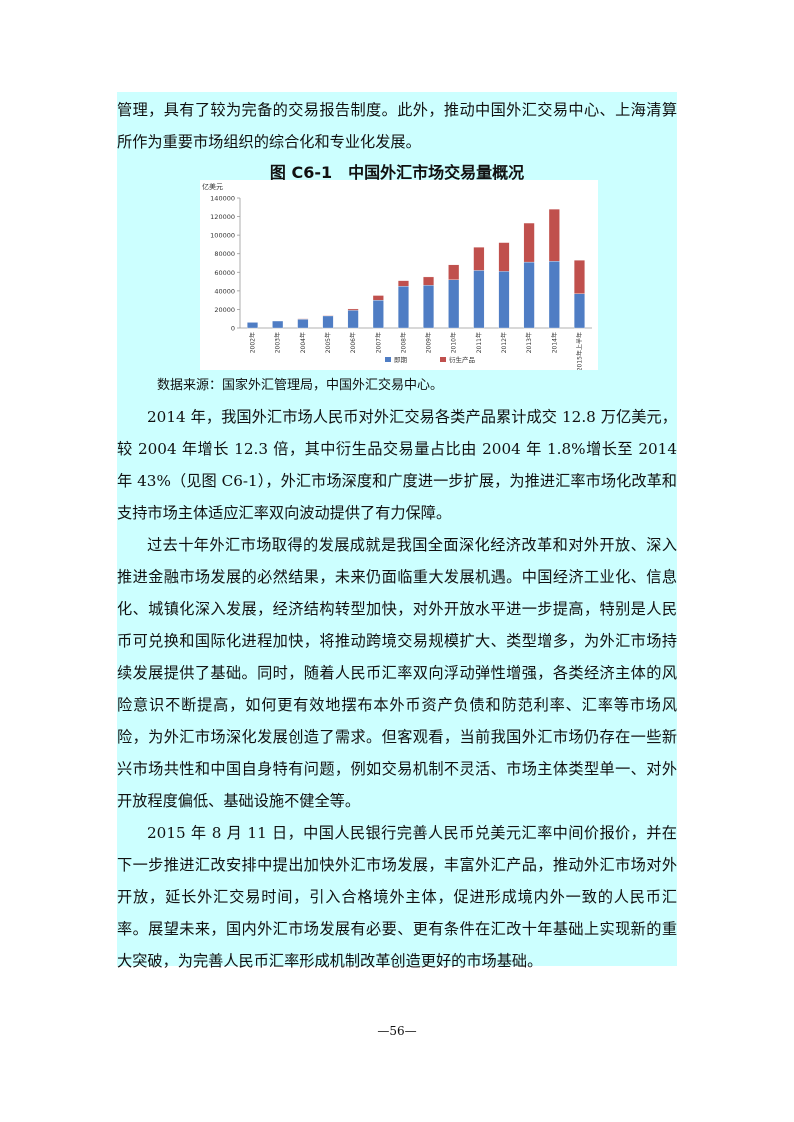 The image size is (794, 1122). I want to click on x-tick-label: 2008年, so click(403, 342).